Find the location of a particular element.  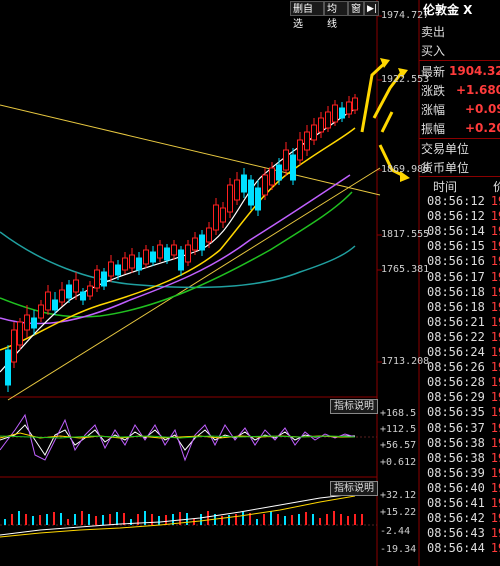

tick-time: 08:56:28 is located at coordinates (456, 382).